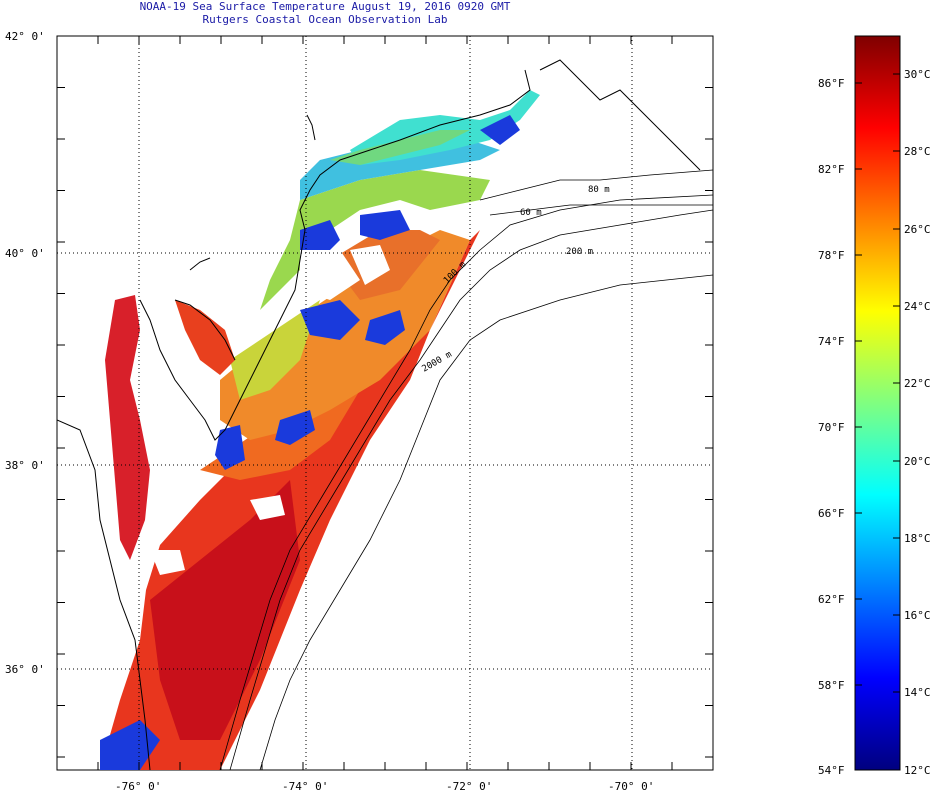  I want to click on cb-f-66: 66°F, so click(831, 513).